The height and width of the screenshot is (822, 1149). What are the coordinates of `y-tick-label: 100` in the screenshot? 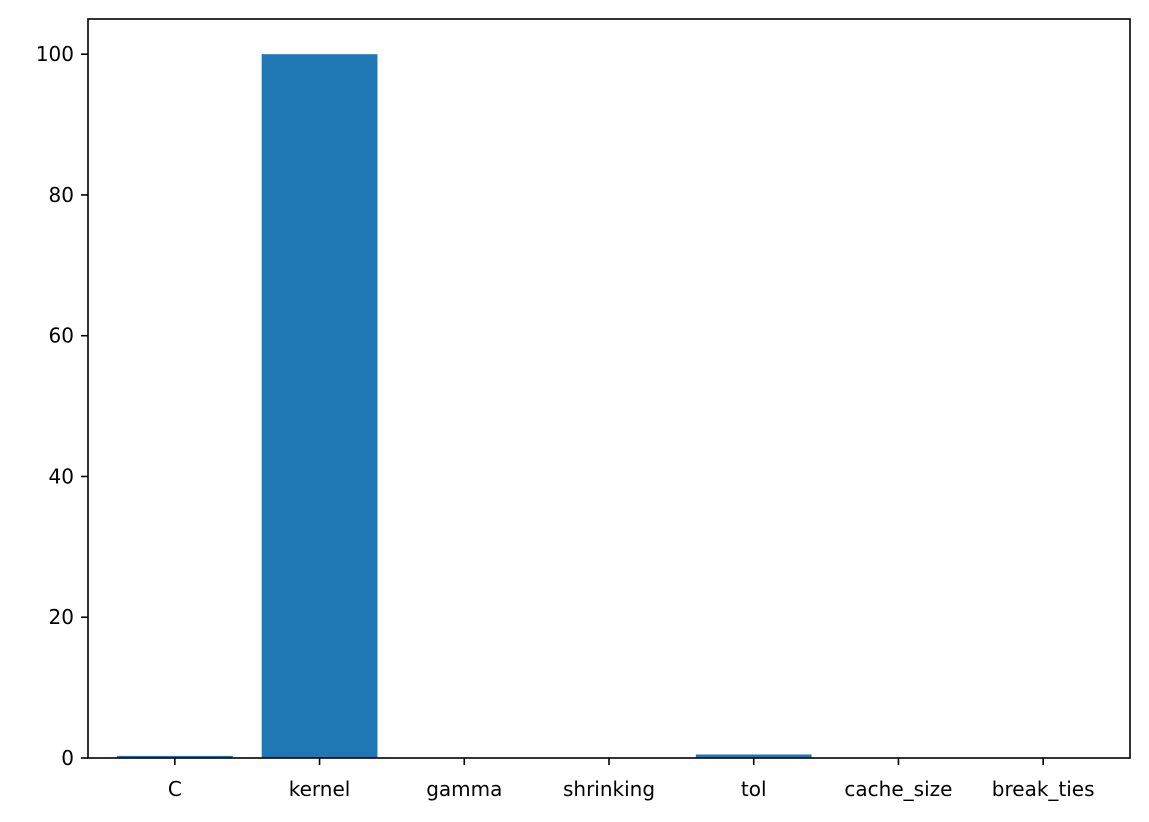 It's located at (55, 54).